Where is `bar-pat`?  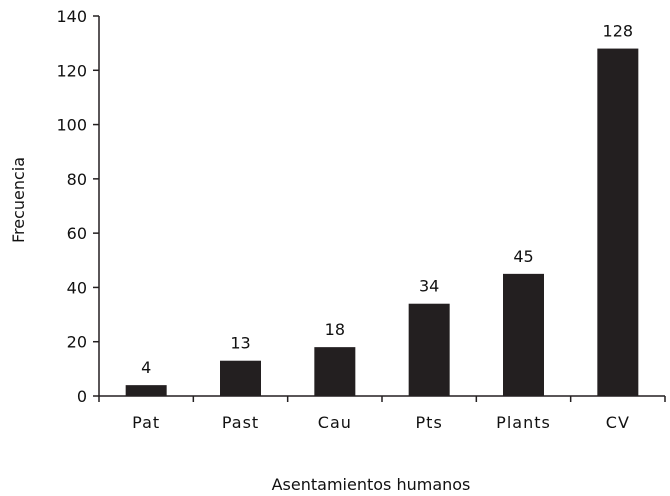
bar-pat is located at coordinates (146, 390).